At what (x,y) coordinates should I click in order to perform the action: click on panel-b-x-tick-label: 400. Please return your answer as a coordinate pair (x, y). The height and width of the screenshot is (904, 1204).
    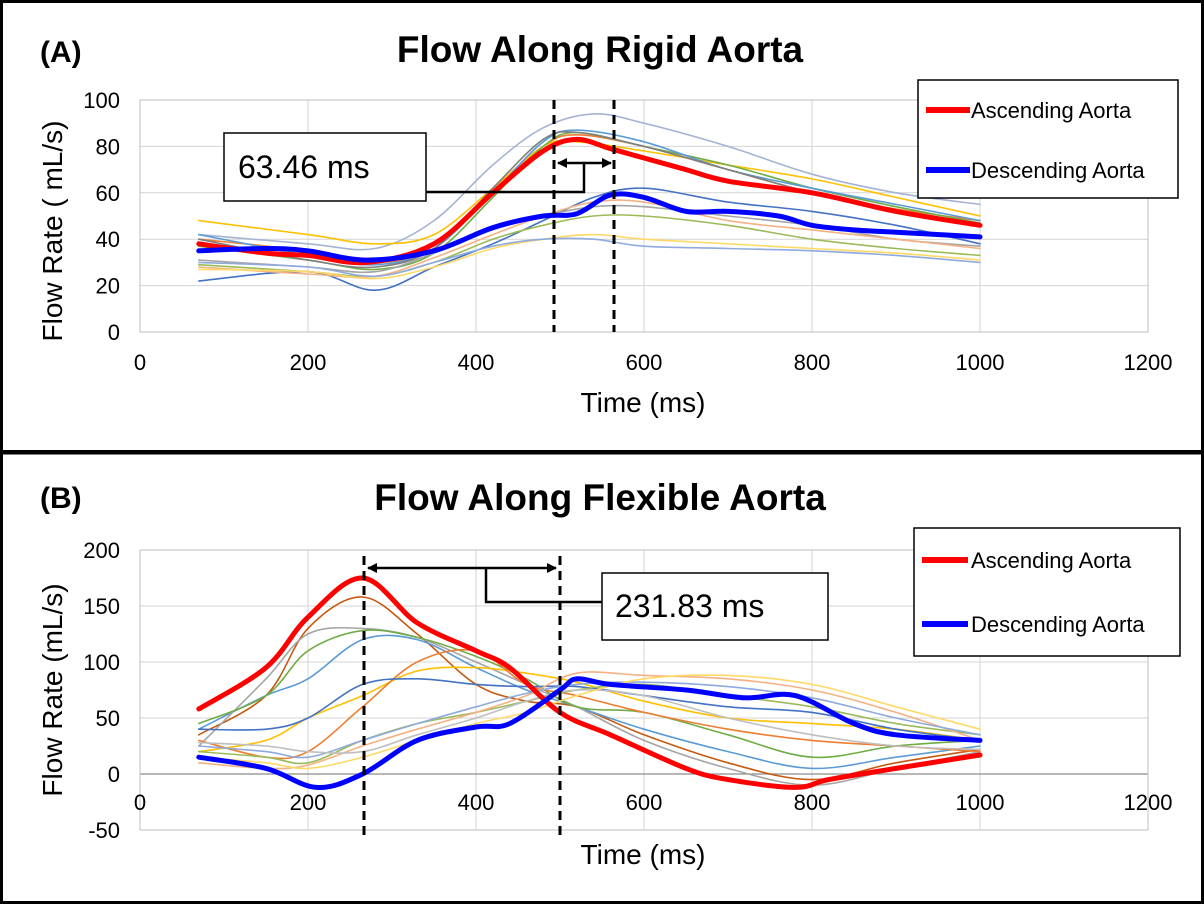
    Looking at the image, I should click on (476, 802).